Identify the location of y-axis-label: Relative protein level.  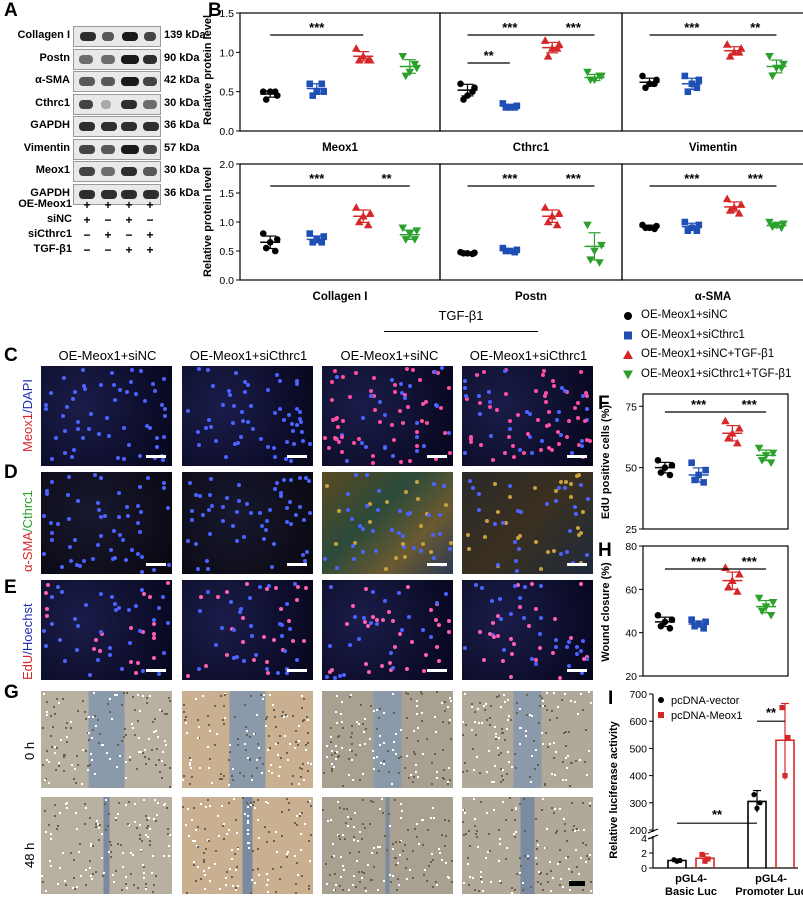
(208, 222).